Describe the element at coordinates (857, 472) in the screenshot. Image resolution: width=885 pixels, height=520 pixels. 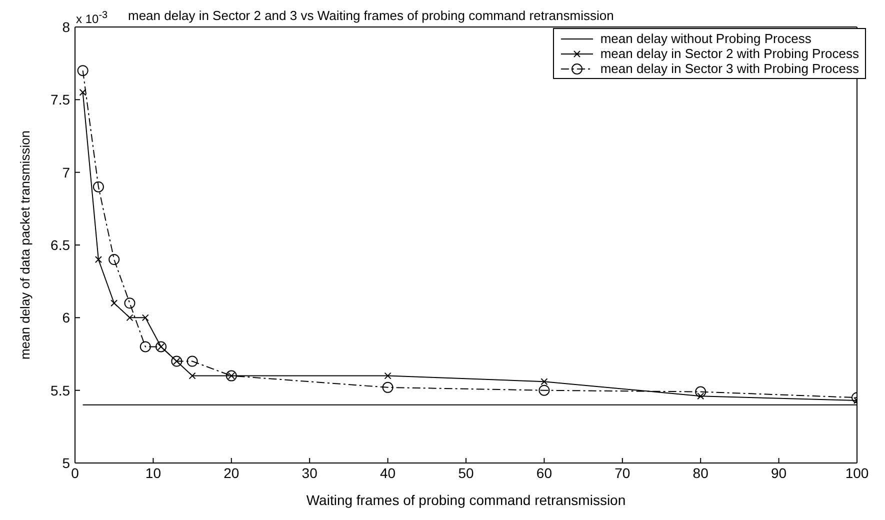
I see `x-tick-label: 100` at that location.